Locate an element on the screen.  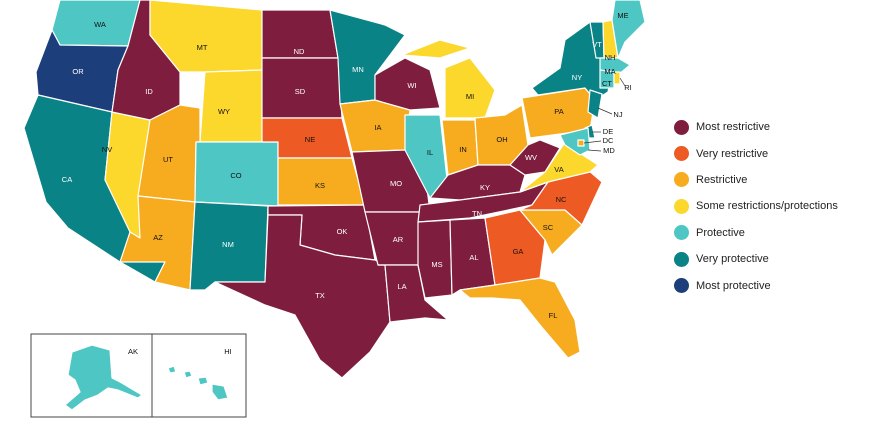
legend-swatch-very-protective is located at coordinates (681, 259).